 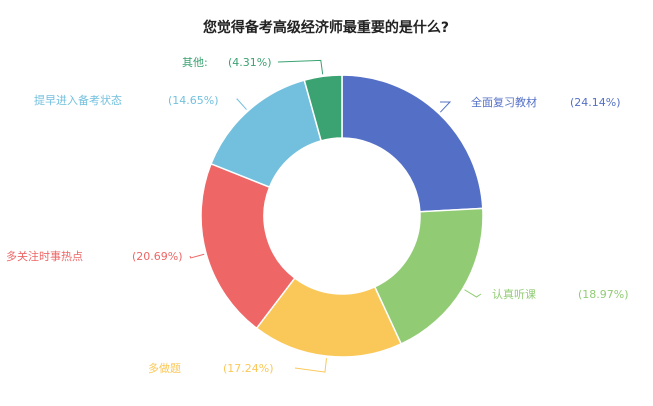 What do you see at coordinates (326, 27) in the screenshot?
I see `chart-title: 您觉得备考高级经济师最重要的是什么?` at bounding box center [326, 27].